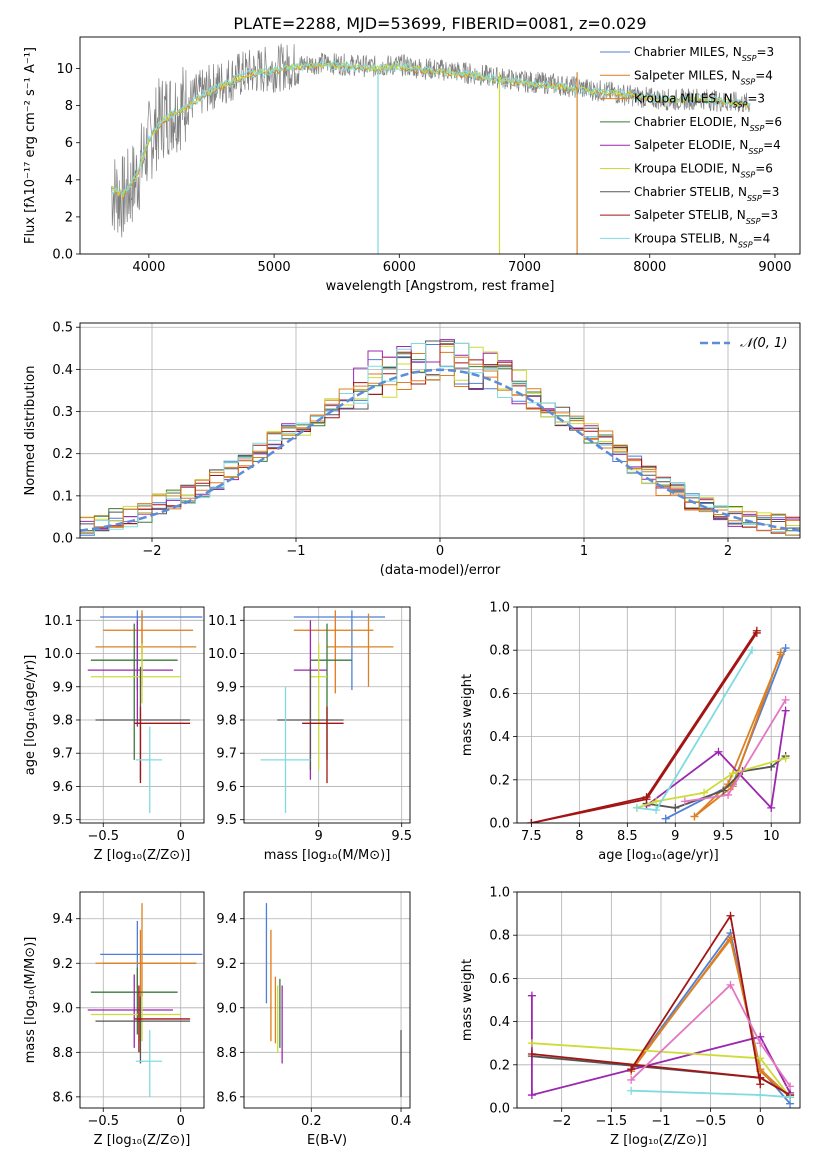 Image resolution: width=819 pixels, height=1170 pixels. I want to click on y-axis-label: Flux [fλ10⁻¹⁷ erg cm⁻² s⁻¹ A⁻¹], so click(30, 145).